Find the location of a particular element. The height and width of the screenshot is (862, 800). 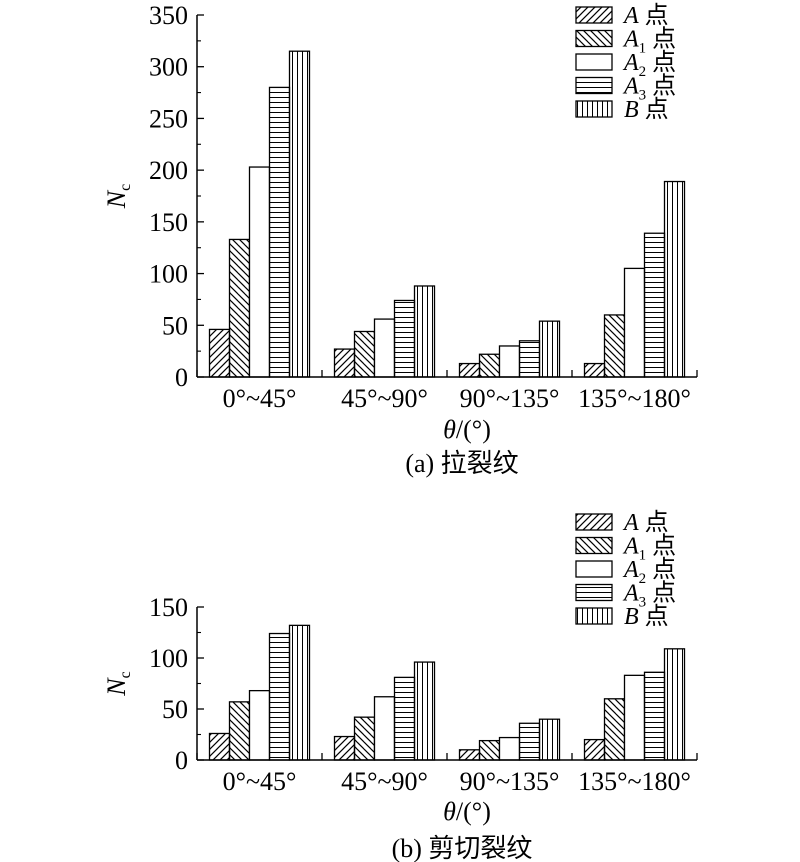

y-tick-label: 300 is located at coordinates (168, 67).